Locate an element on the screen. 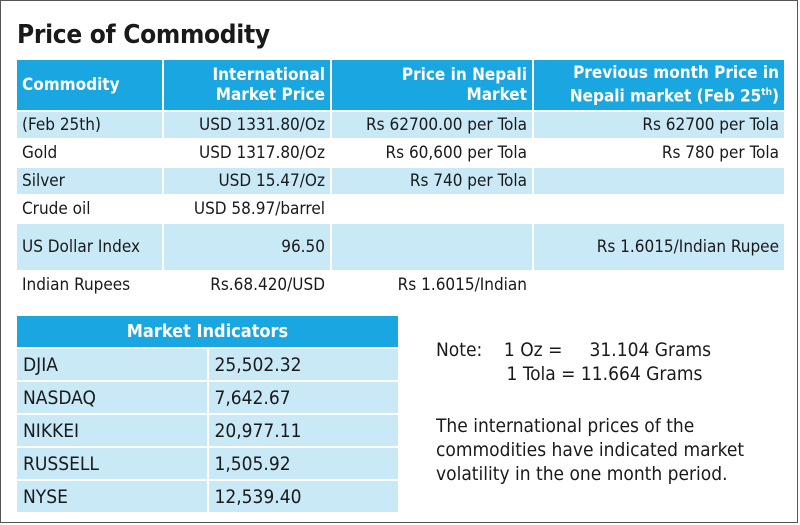 The width and height of the screenshot is (800, 525). indicator-name: NYSE is located at coordinates (113, 495).